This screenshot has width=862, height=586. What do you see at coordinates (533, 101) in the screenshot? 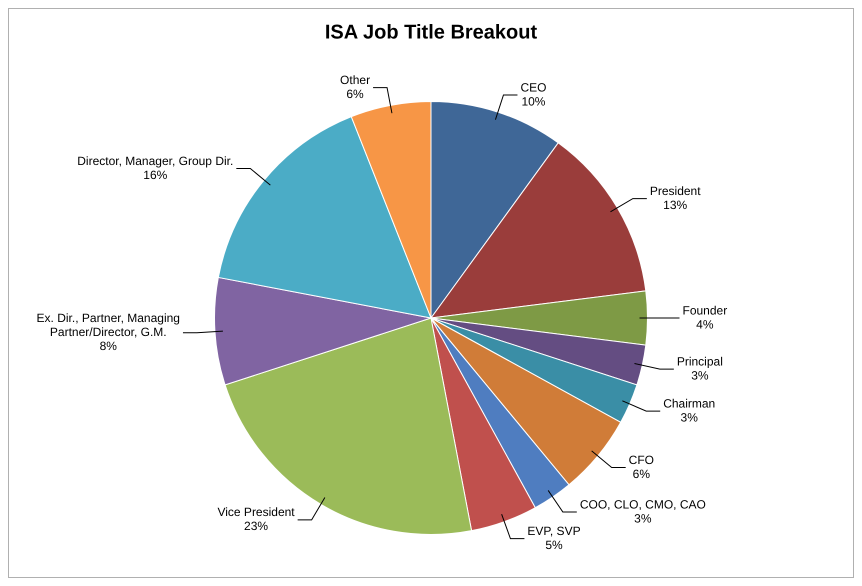
I see `data-label: 10%` at bounding box center [533, 101].